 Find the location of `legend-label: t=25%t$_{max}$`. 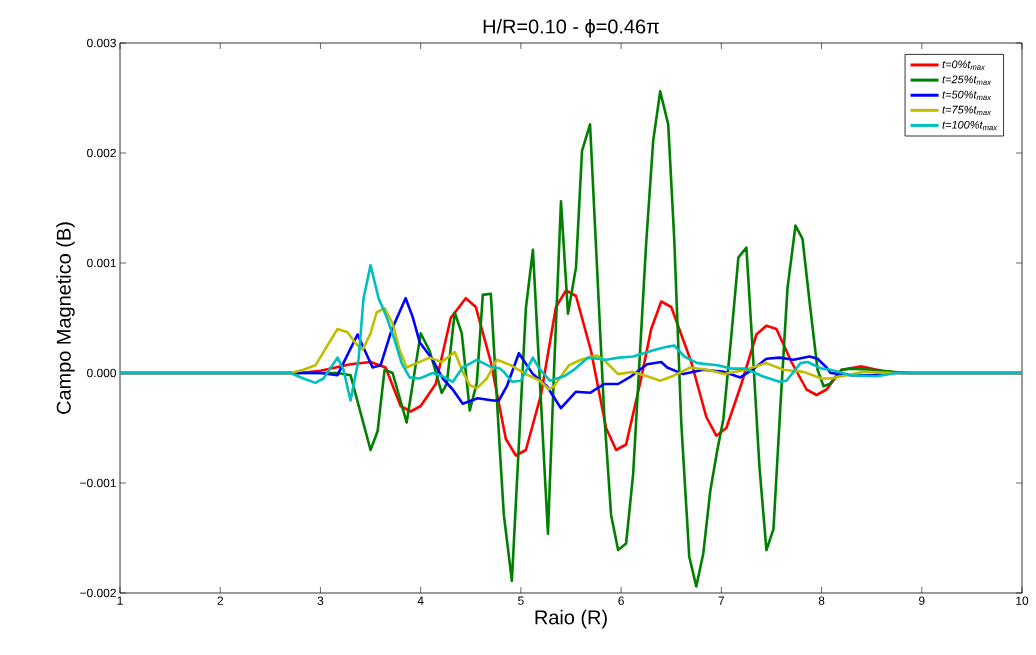

legend-label: t=25%t$_{max}$ is located at coordinates (967, 80).